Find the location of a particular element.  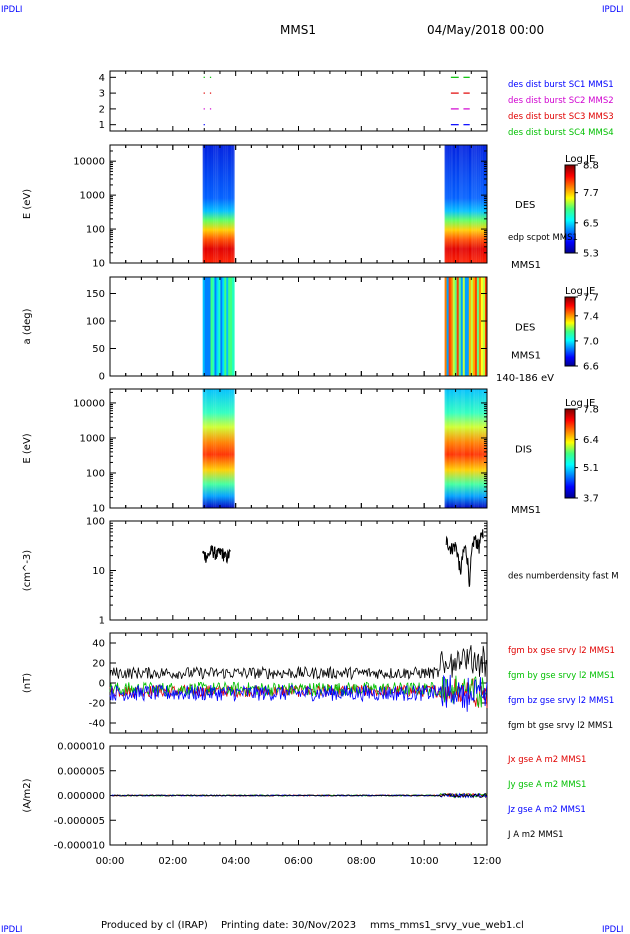

des-pitch-colorbar-label: 7.7 is located at coordinates (591, 298).